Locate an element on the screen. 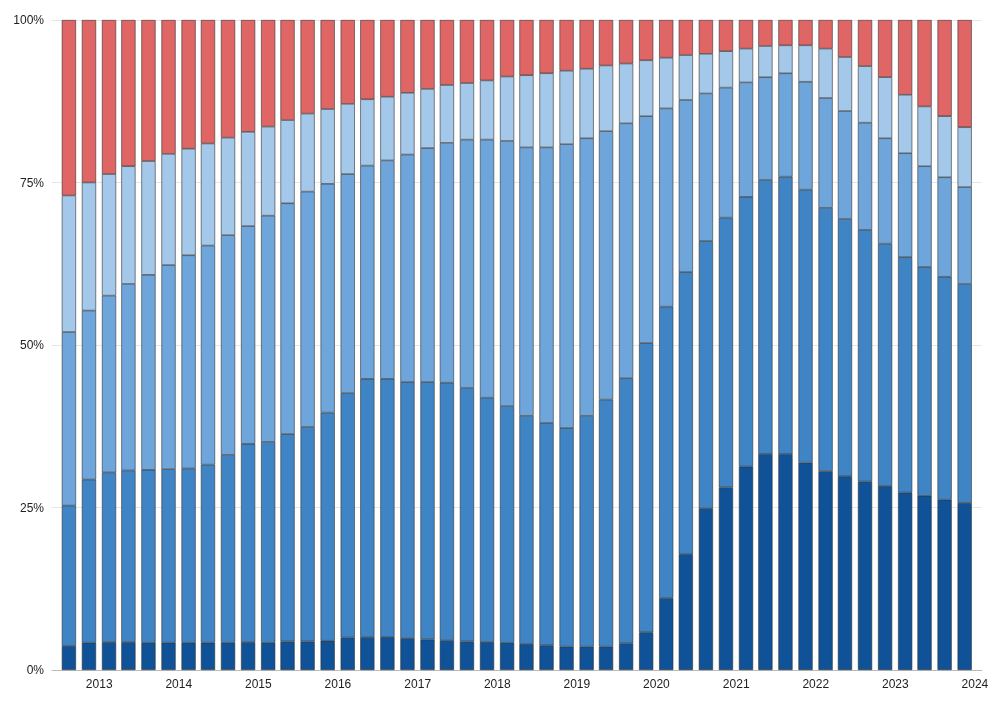 The image size is (1008, 727). x-tick-label: 2014 is located at coordinates (179, 684).